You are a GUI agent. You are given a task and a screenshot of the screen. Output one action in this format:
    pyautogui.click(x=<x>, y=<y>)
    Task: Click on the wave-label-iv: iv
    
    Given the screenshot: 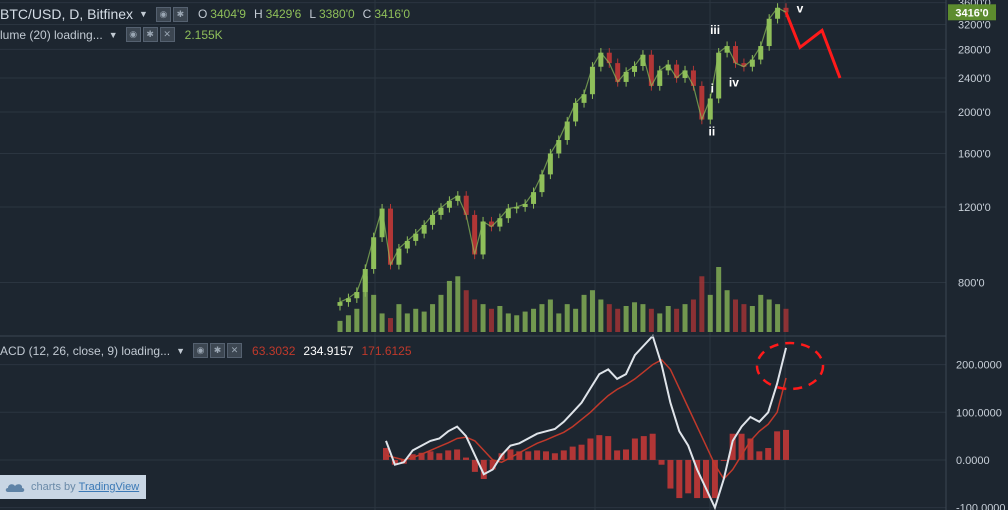 What is the action you would take?
    pyautogui.click(x=734, y=83)
    